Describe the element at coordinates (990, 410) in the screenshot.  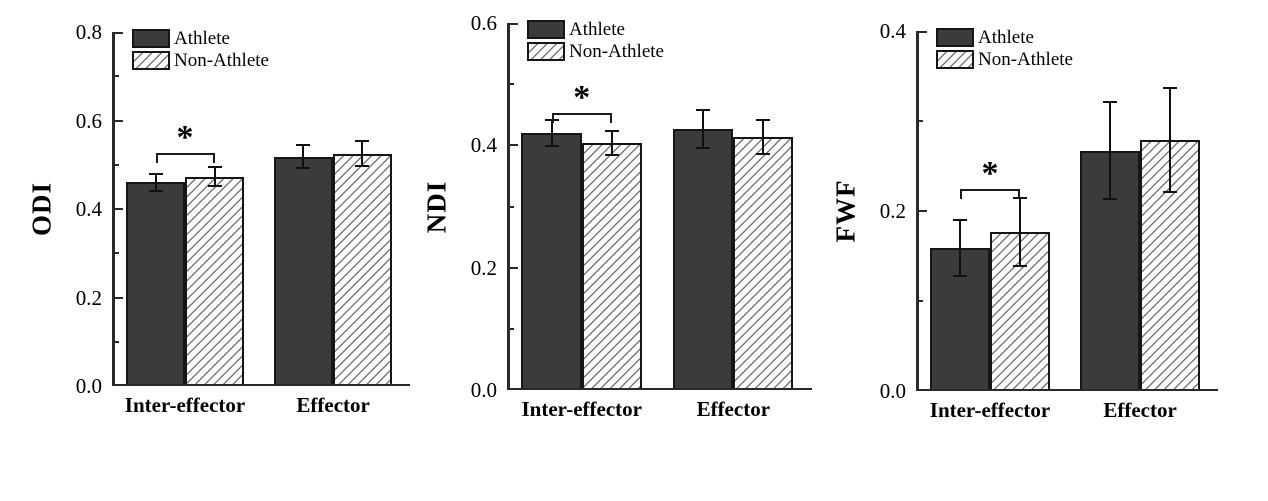
I see `category-label: Inter-effector` at that location.